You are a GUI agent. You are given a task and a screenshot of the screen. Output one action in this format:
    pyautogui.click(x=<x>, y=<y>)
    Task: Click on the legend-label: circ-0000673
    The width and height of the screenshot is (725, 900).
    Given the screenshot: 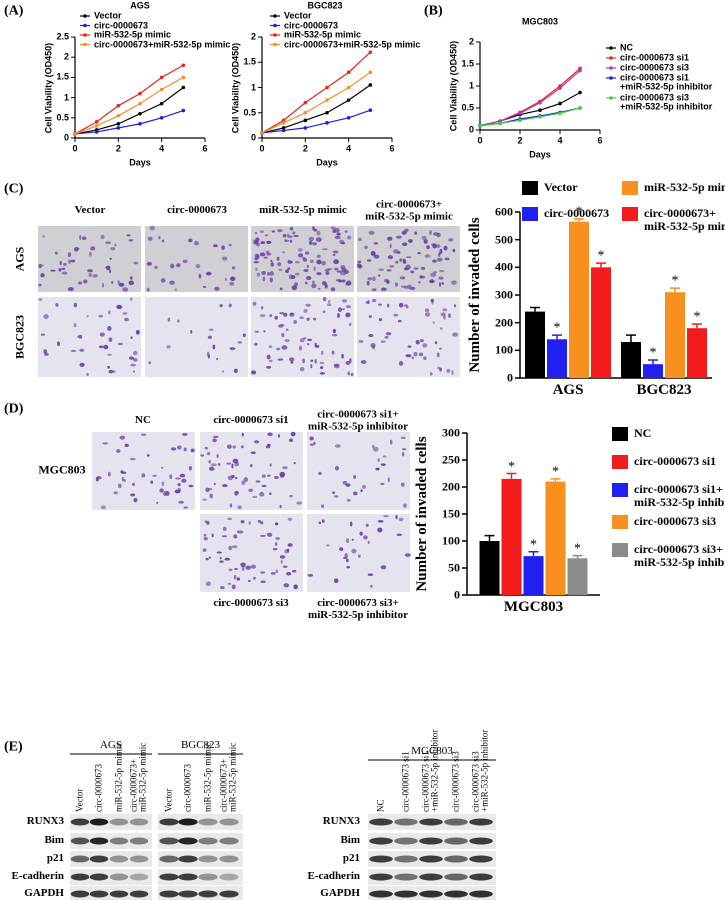 What is the action you would take?
    pyautogui.click(x=311, y=24)
    